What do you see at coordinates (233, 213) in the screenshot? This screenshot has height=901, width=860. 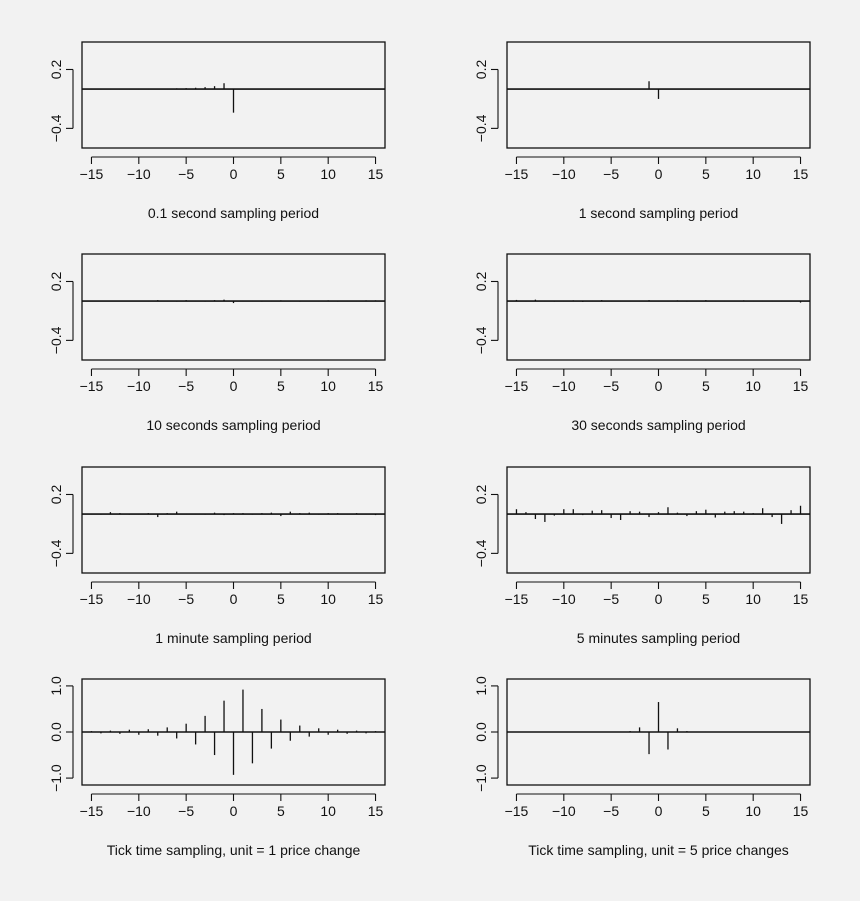 I see `panel-caption: 0.1 second sampling period` at bounding box center [233, 213].